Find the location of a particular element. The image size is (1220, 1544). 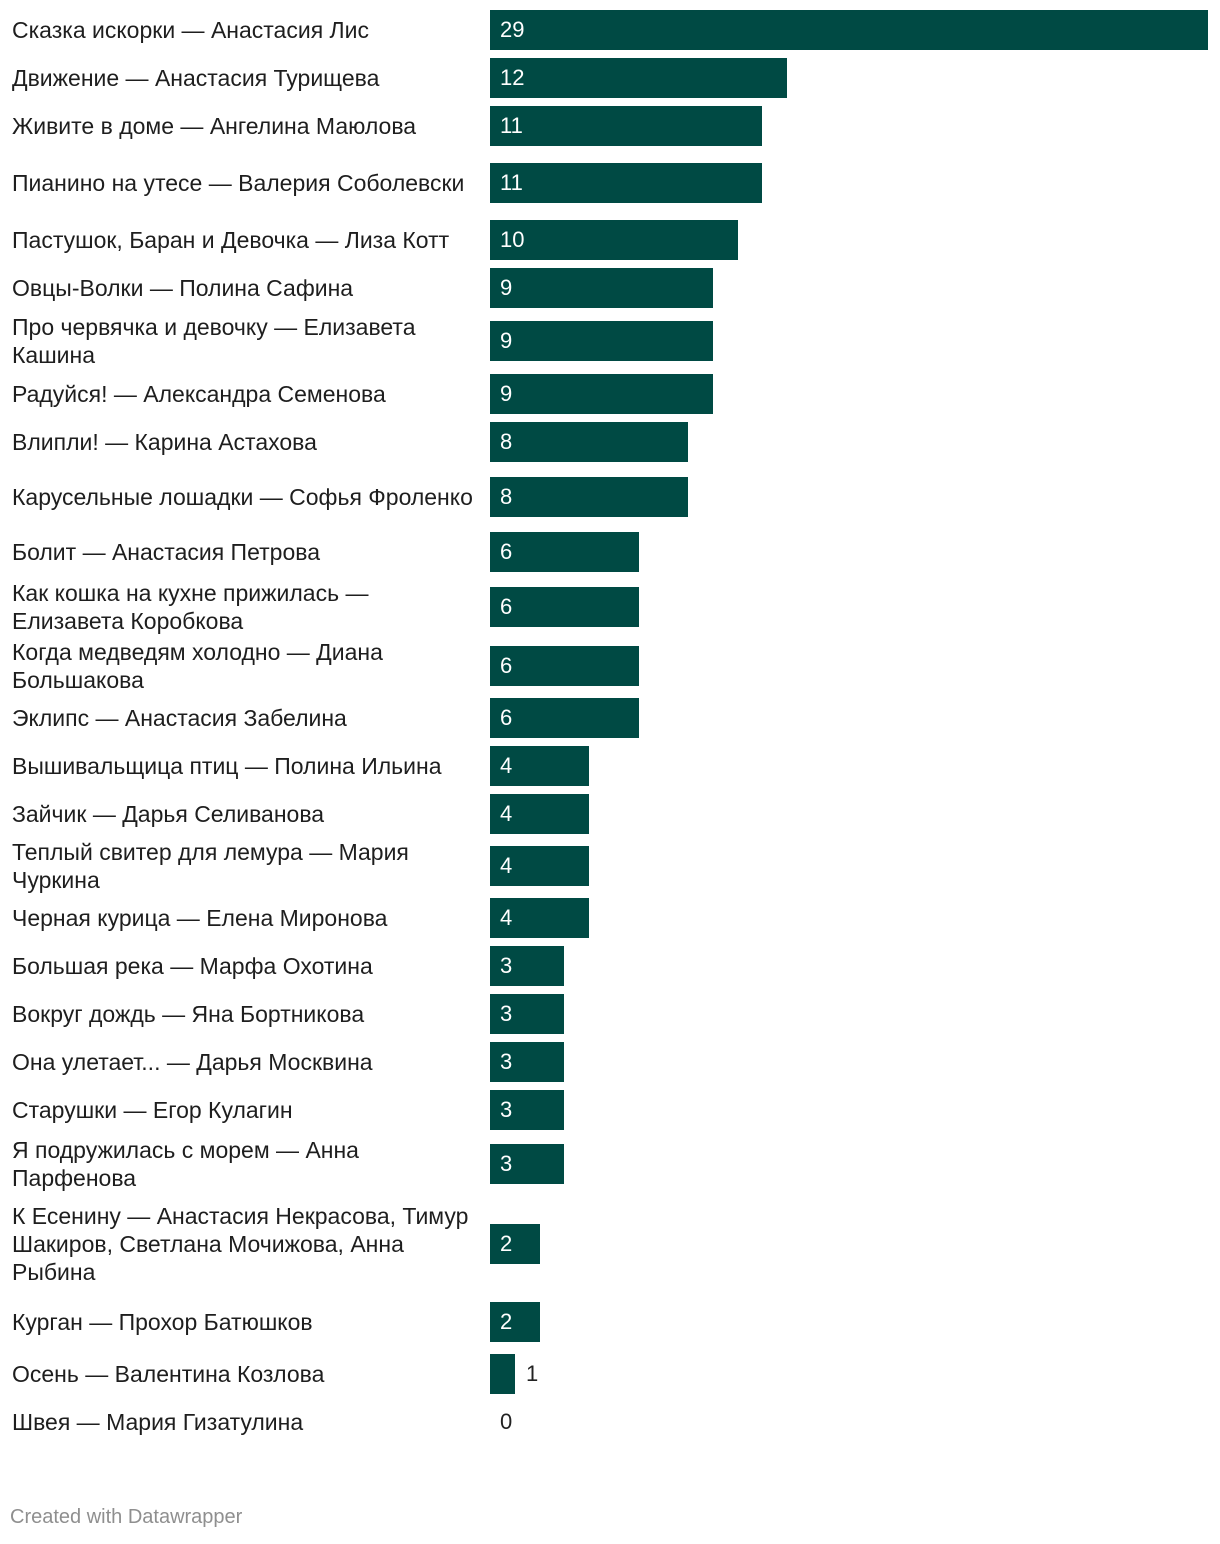

chart-row: Старушки — Егор Кулагин 3 is located at coordinates (610, 1110).